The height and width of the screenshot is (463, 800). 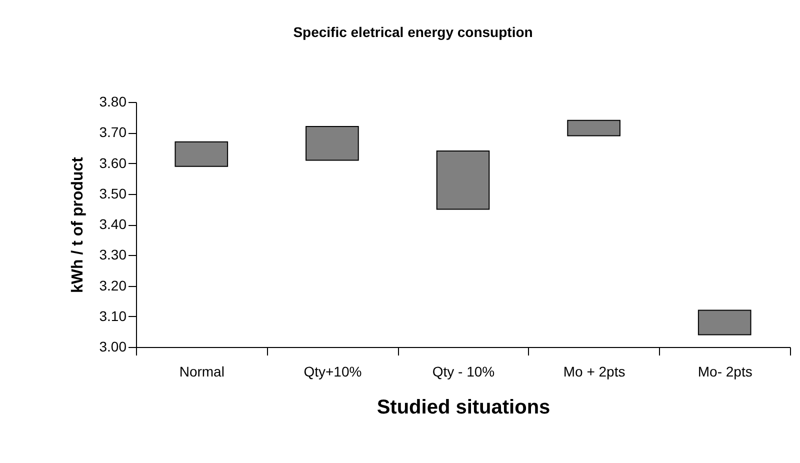 I want to click on y-tick-label: 3.70, so click(x=113, y=132).